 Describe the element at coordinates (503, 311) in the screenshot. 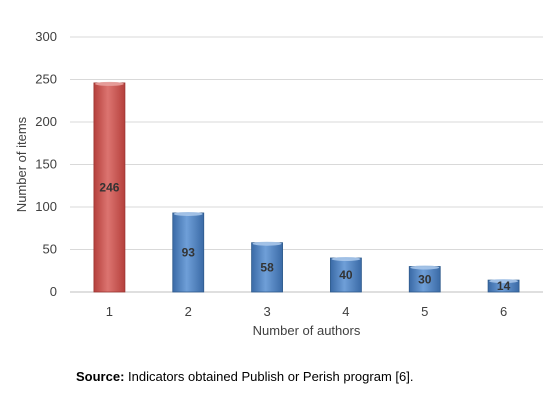

I see `x-tick-label: 6` at that location.